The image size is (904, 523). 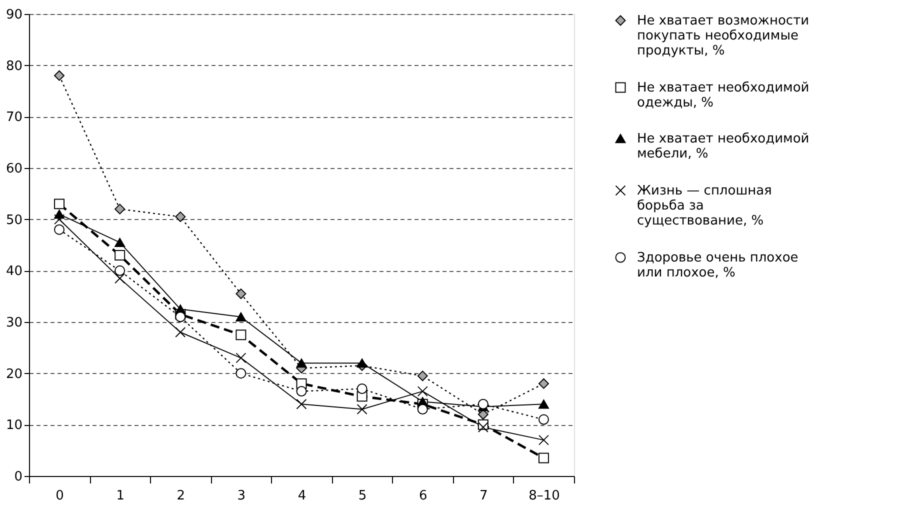 What do you see at coordinates (723, 95) in the screenshot?
I see `legend-label: Не хватает необходимой одежды, %` at bounding box center [723, 95].